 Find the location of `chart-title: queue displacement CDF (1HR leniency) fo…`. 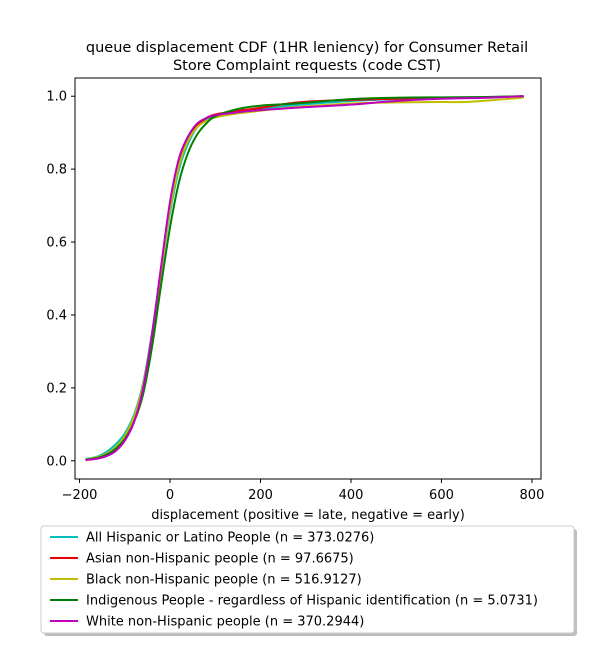

chart-title: queue displacement CDF (1HR leniency) fo… is located at coordinates (307, 57).